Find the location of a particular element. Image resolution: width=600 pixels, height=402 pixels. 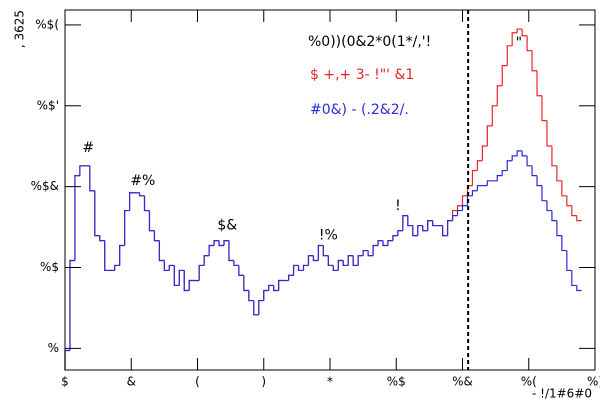

x-tick-label: & is located at coordinates (131, 382).